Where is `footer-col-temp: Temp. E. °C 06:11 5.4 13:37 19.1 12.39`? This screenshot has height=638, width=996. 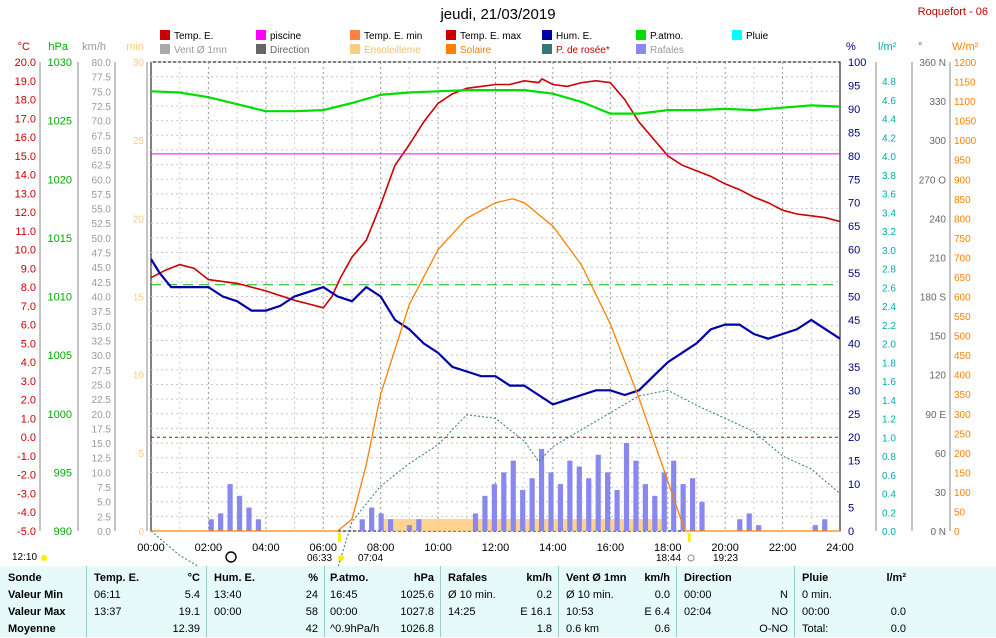
footer-col-temp: Temp. E. °C 06:11 5.4 13:37 19.1 12.39 is located at coordinates (147, 604).